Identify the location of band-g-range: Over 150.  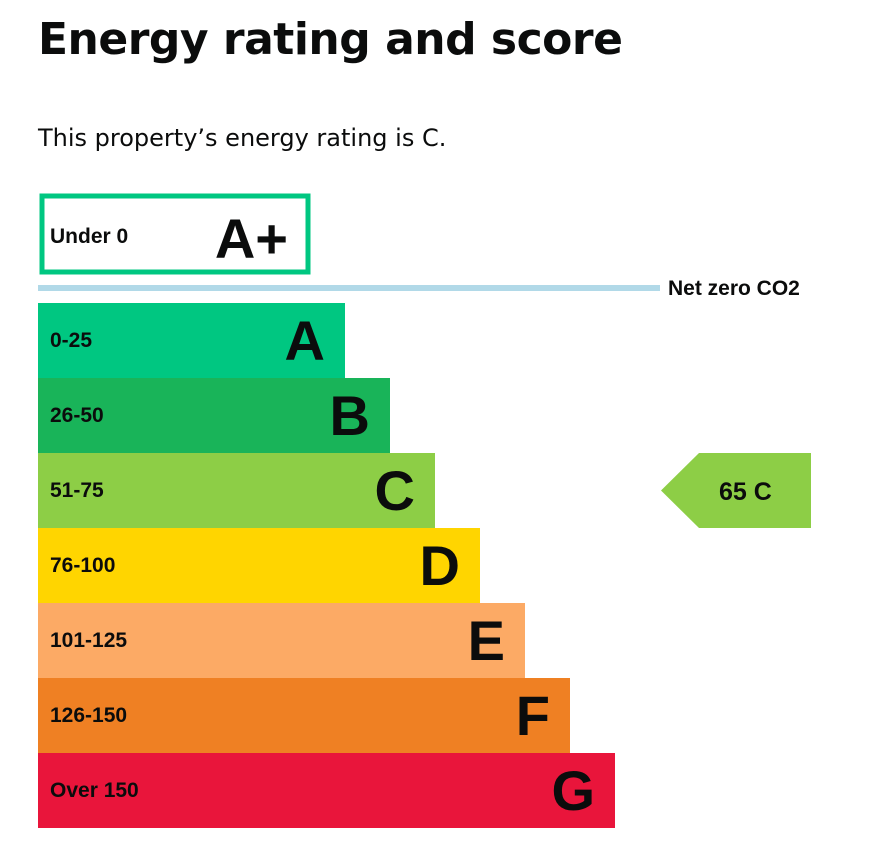
(94, 790).